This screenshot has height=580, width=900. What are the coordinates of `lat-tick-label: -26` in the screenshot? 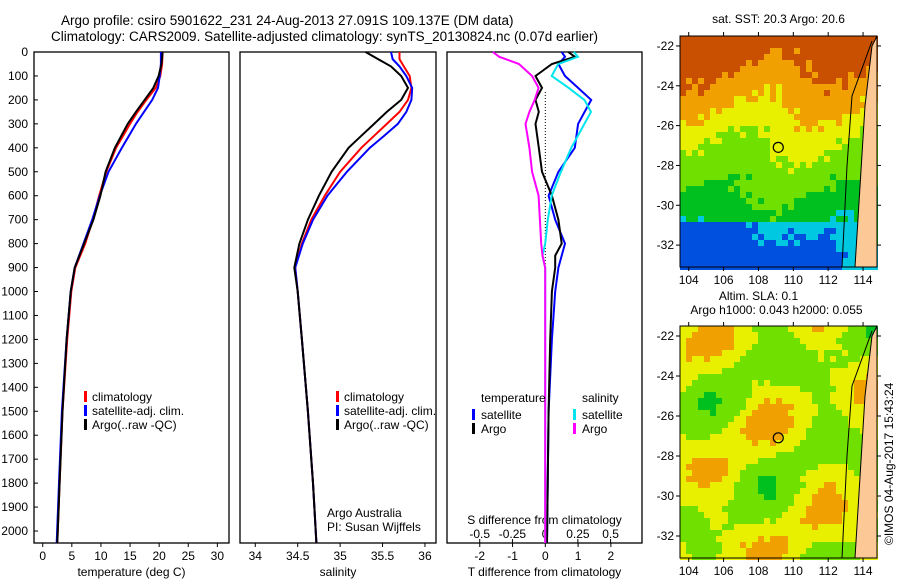 It's located at (666, 126).